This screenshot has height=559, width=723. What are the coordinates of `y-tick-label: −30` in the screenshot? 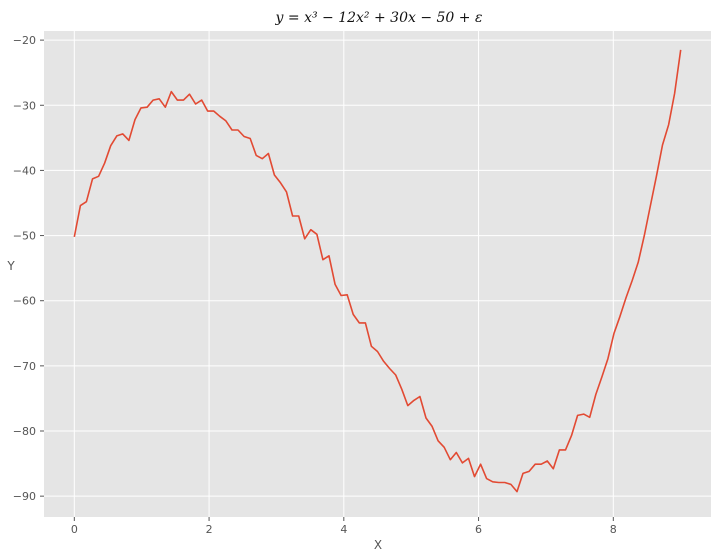 It's located at (24, 105).